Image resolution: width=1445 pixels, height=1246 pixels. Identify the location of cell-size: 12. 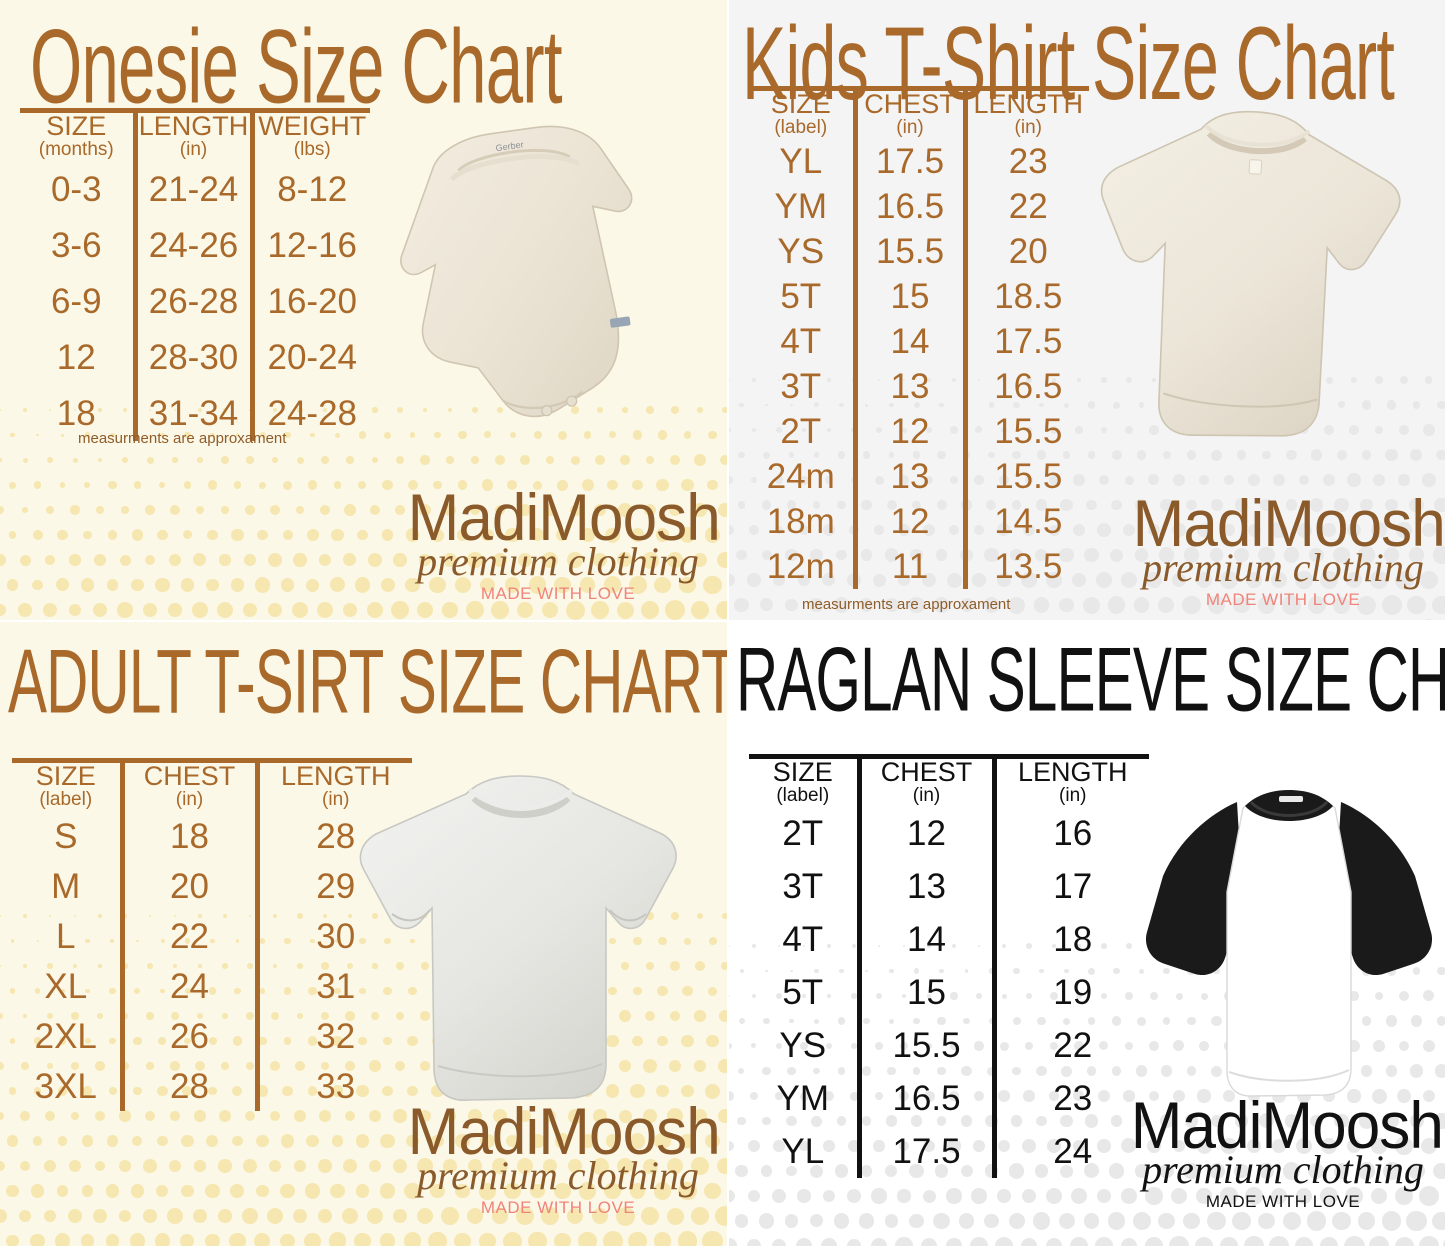
(76, 357).